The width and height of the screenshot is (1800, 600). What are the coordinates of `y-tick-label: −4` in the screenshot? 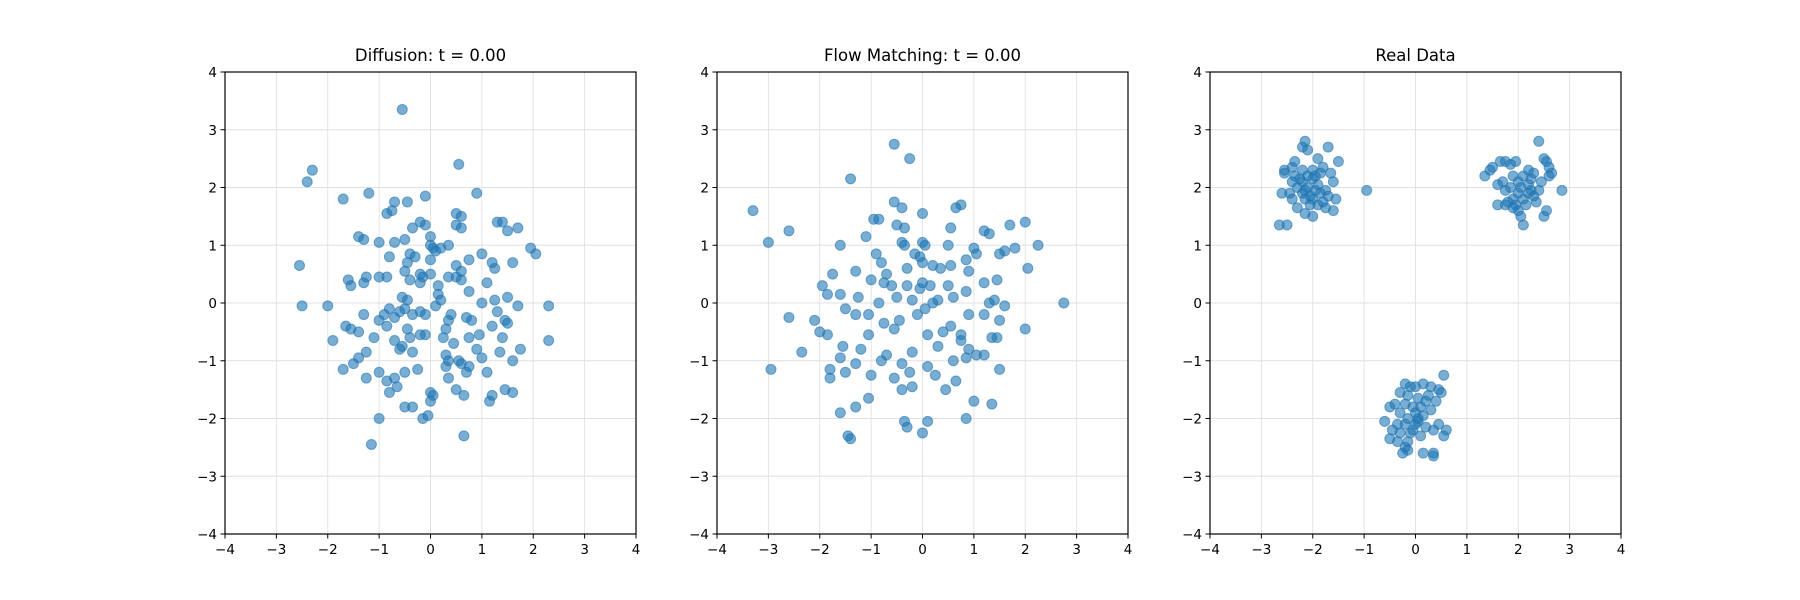 It's located at (207, 535).